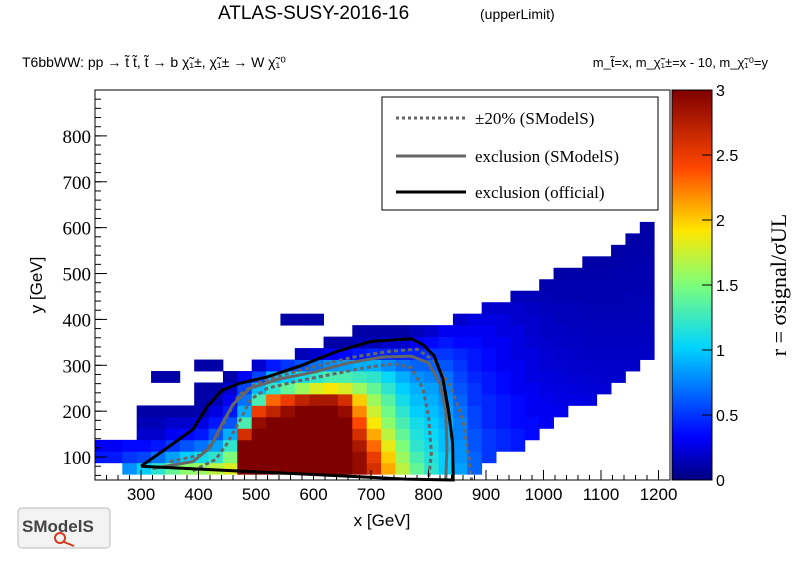 The width and height of the screenshot is (796, 577). Describe the element at coordinates (727, 286) in the screenshot. I see `color-bar-tick-label: 1.5` at that location.